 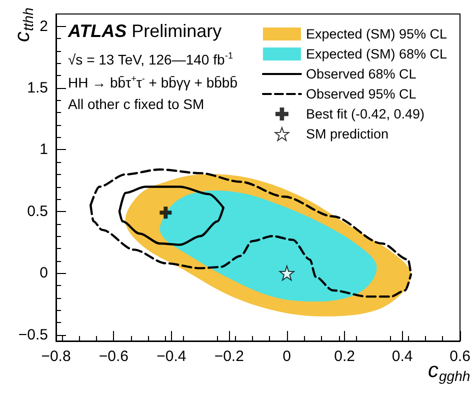 What do you see at coordinates (113, 356) in the screenshot?
I see `x-tick-label: −0.6` at bounding box center [113, 356].